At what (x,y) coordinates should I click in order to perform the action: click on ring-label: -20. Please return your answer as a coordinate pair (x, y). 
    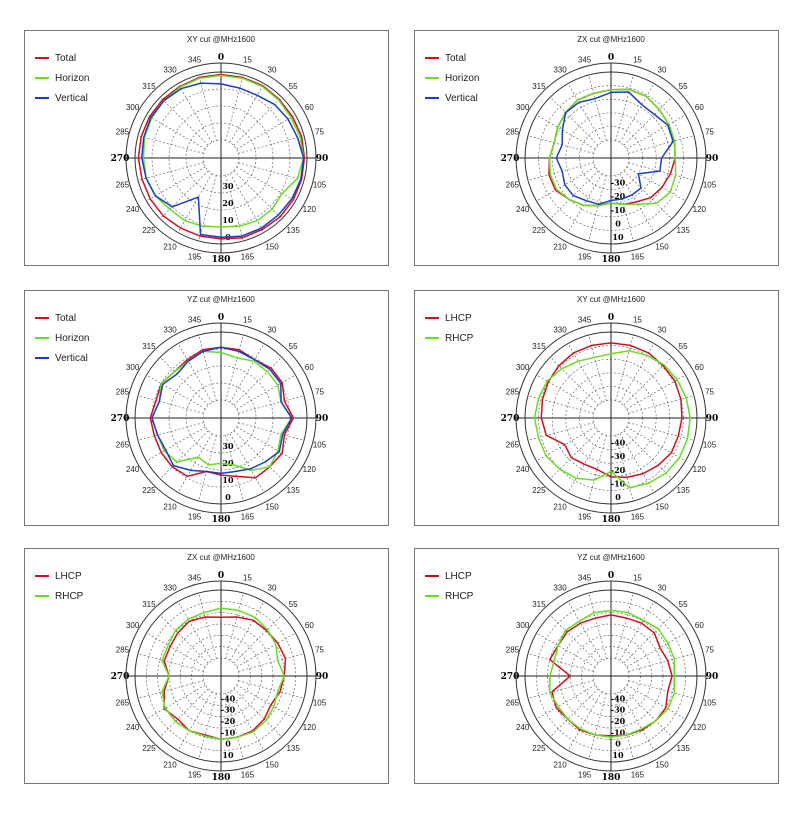
    Looking at the image, I should click on (228, 721).